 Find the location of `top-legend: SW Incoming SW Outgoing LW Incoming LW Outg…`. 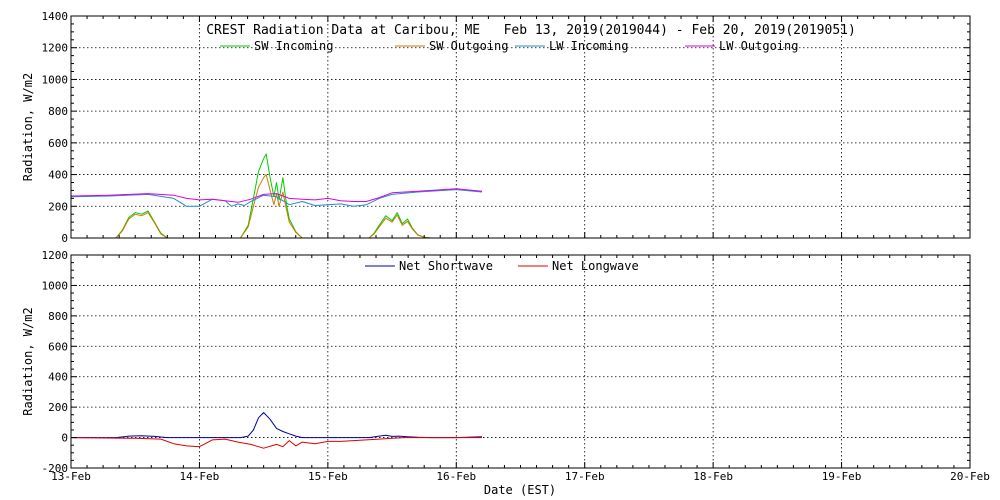

top-legend: SW Incoming SW Outgoing LW Incoming LW Outg… is located at coordinates (509, 46).